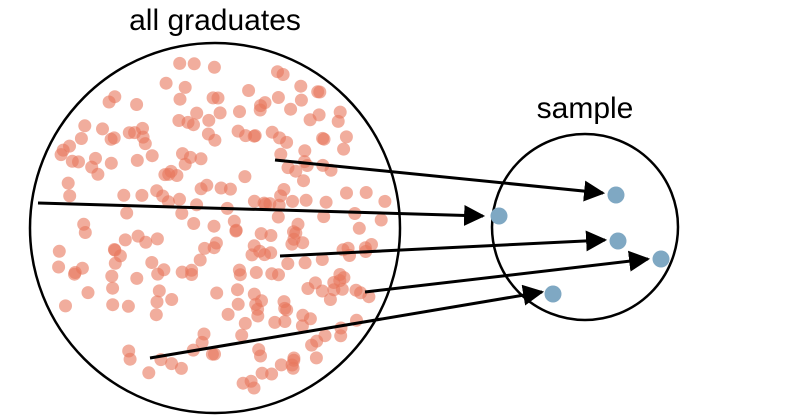 This screenshot has width=800, height=420. What do you see at coordinates (585, 108) in the screenshot?
I see `sample-label: sample` at bounding box center [585, 108].